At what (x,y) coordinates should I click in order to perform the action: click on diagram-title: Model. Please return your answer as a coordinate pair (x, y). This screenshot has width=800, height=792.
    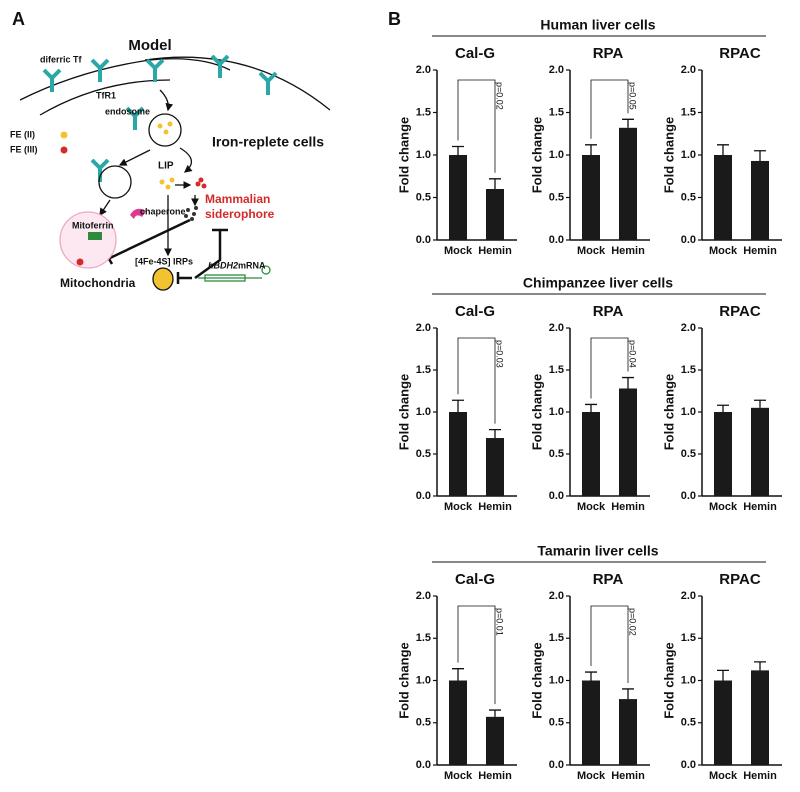
    Looking at the image, I should click on (149, 45).